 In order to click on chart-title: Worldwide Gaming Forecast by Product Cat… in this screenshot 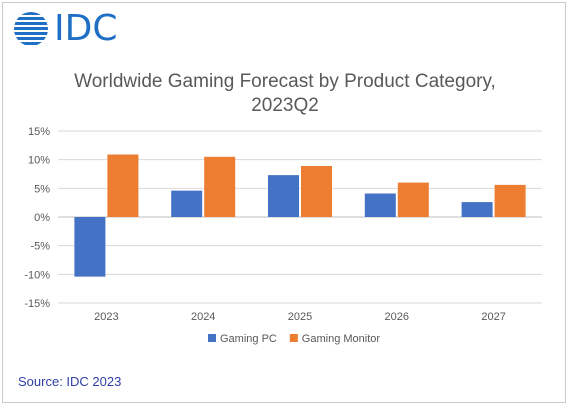, I will do `click(285, 94)`.